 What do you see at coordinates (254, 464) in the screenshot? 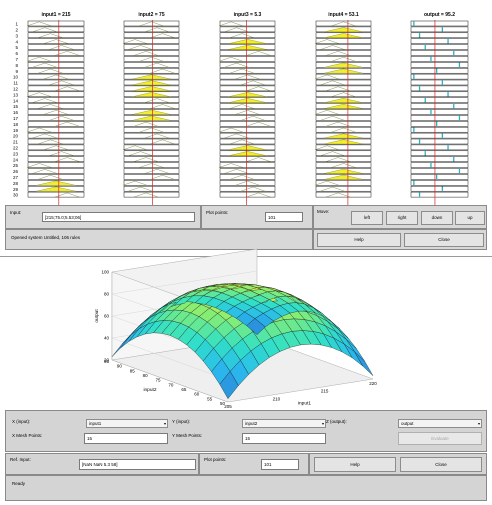
I see `surface-plot-points-panel: Plot points: 101` at bounding box center [254, 464].